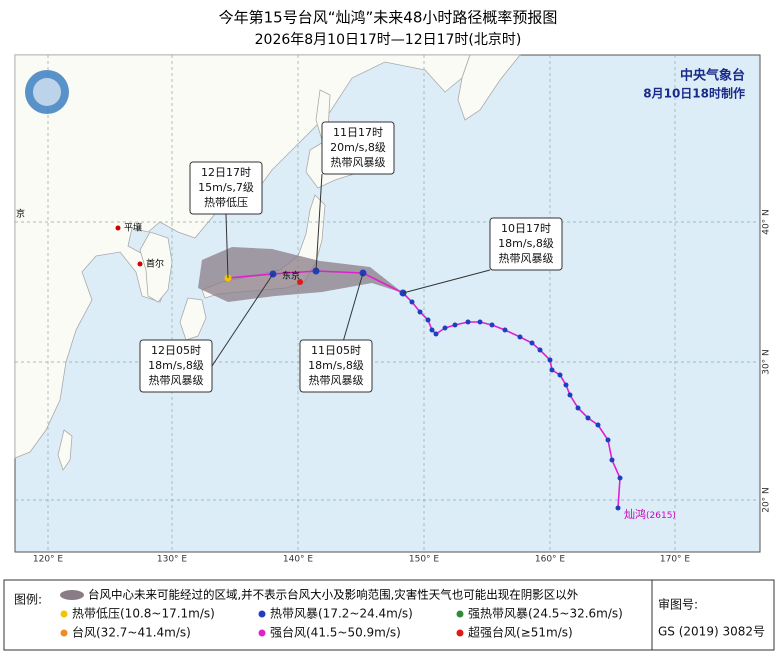 The width and height of the screenshot is (777, 666). Describe the element at coordinates (336, 350) in the screenshot. I see `callout-time: 11日05时` at that location.